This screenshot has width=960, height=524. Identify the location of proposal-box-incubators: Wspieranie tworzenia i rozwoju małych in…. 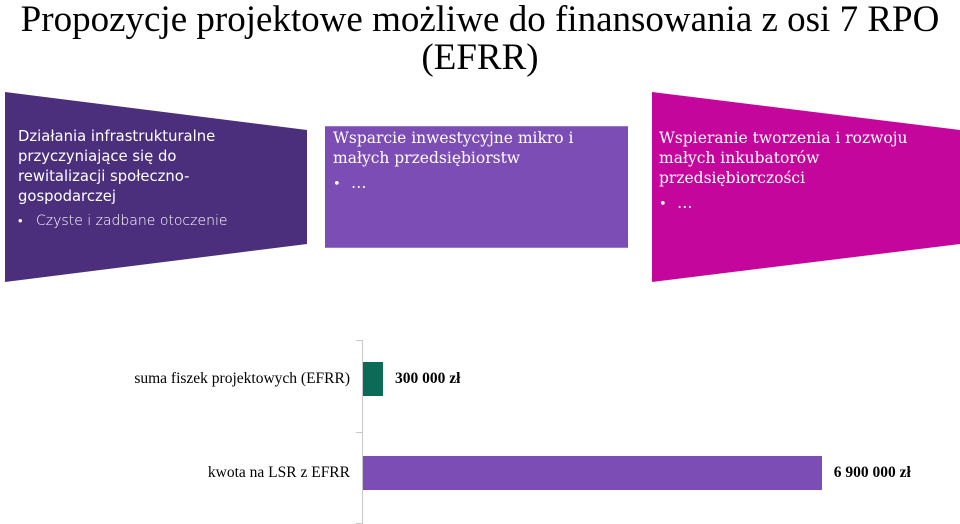
(806, 187).